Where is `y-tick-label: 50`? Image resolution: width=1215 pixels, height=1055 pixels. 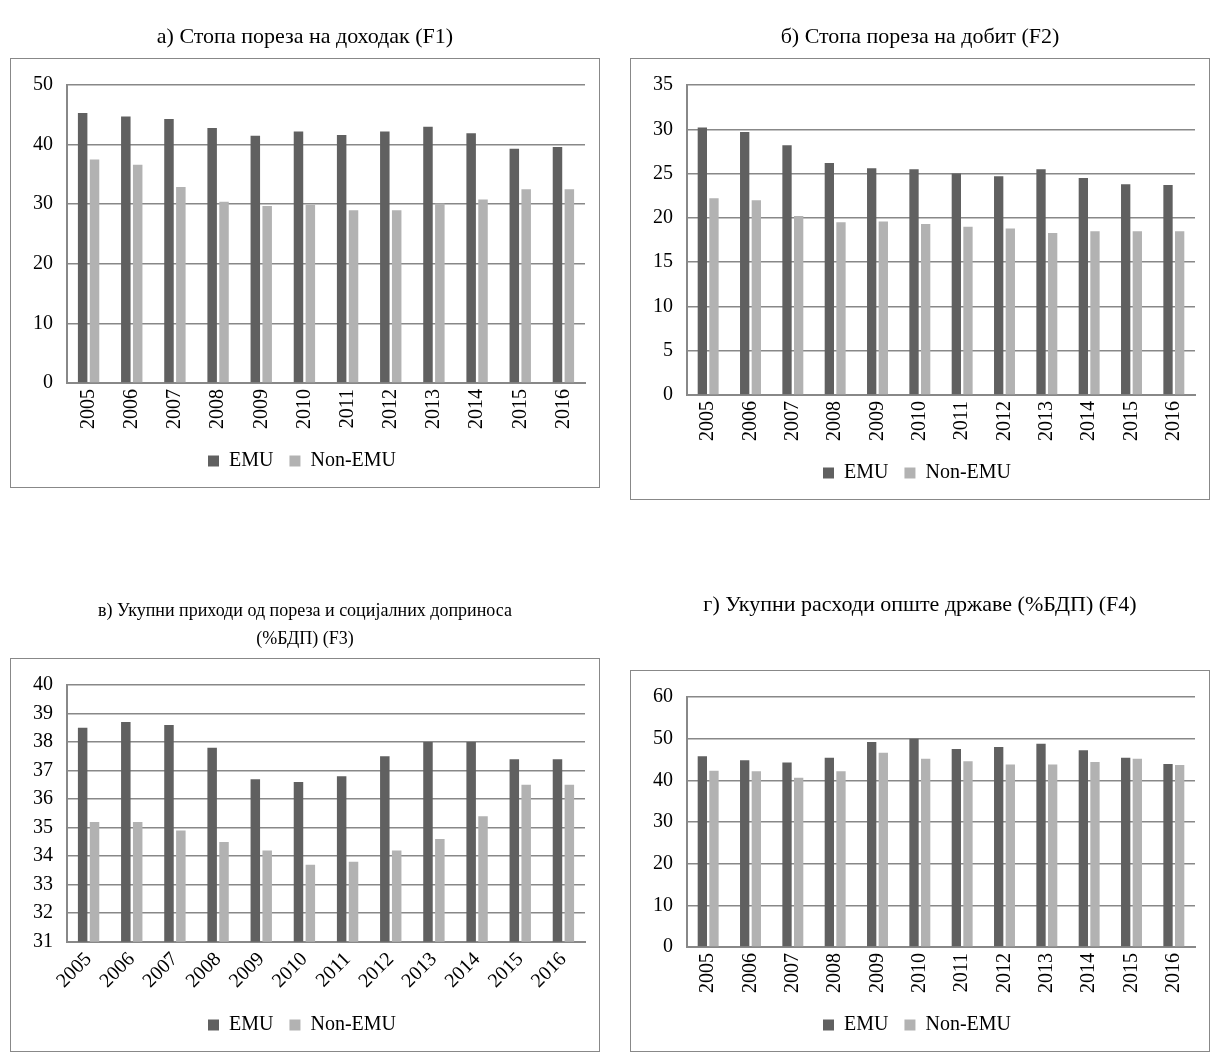
y-tick-label: 50 is located at coordinates (663, 736).